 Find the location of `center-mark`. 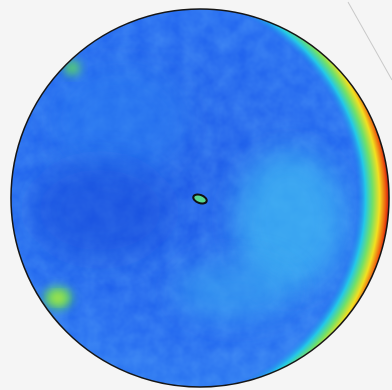

center-mark is located at coordinates (200, 199).